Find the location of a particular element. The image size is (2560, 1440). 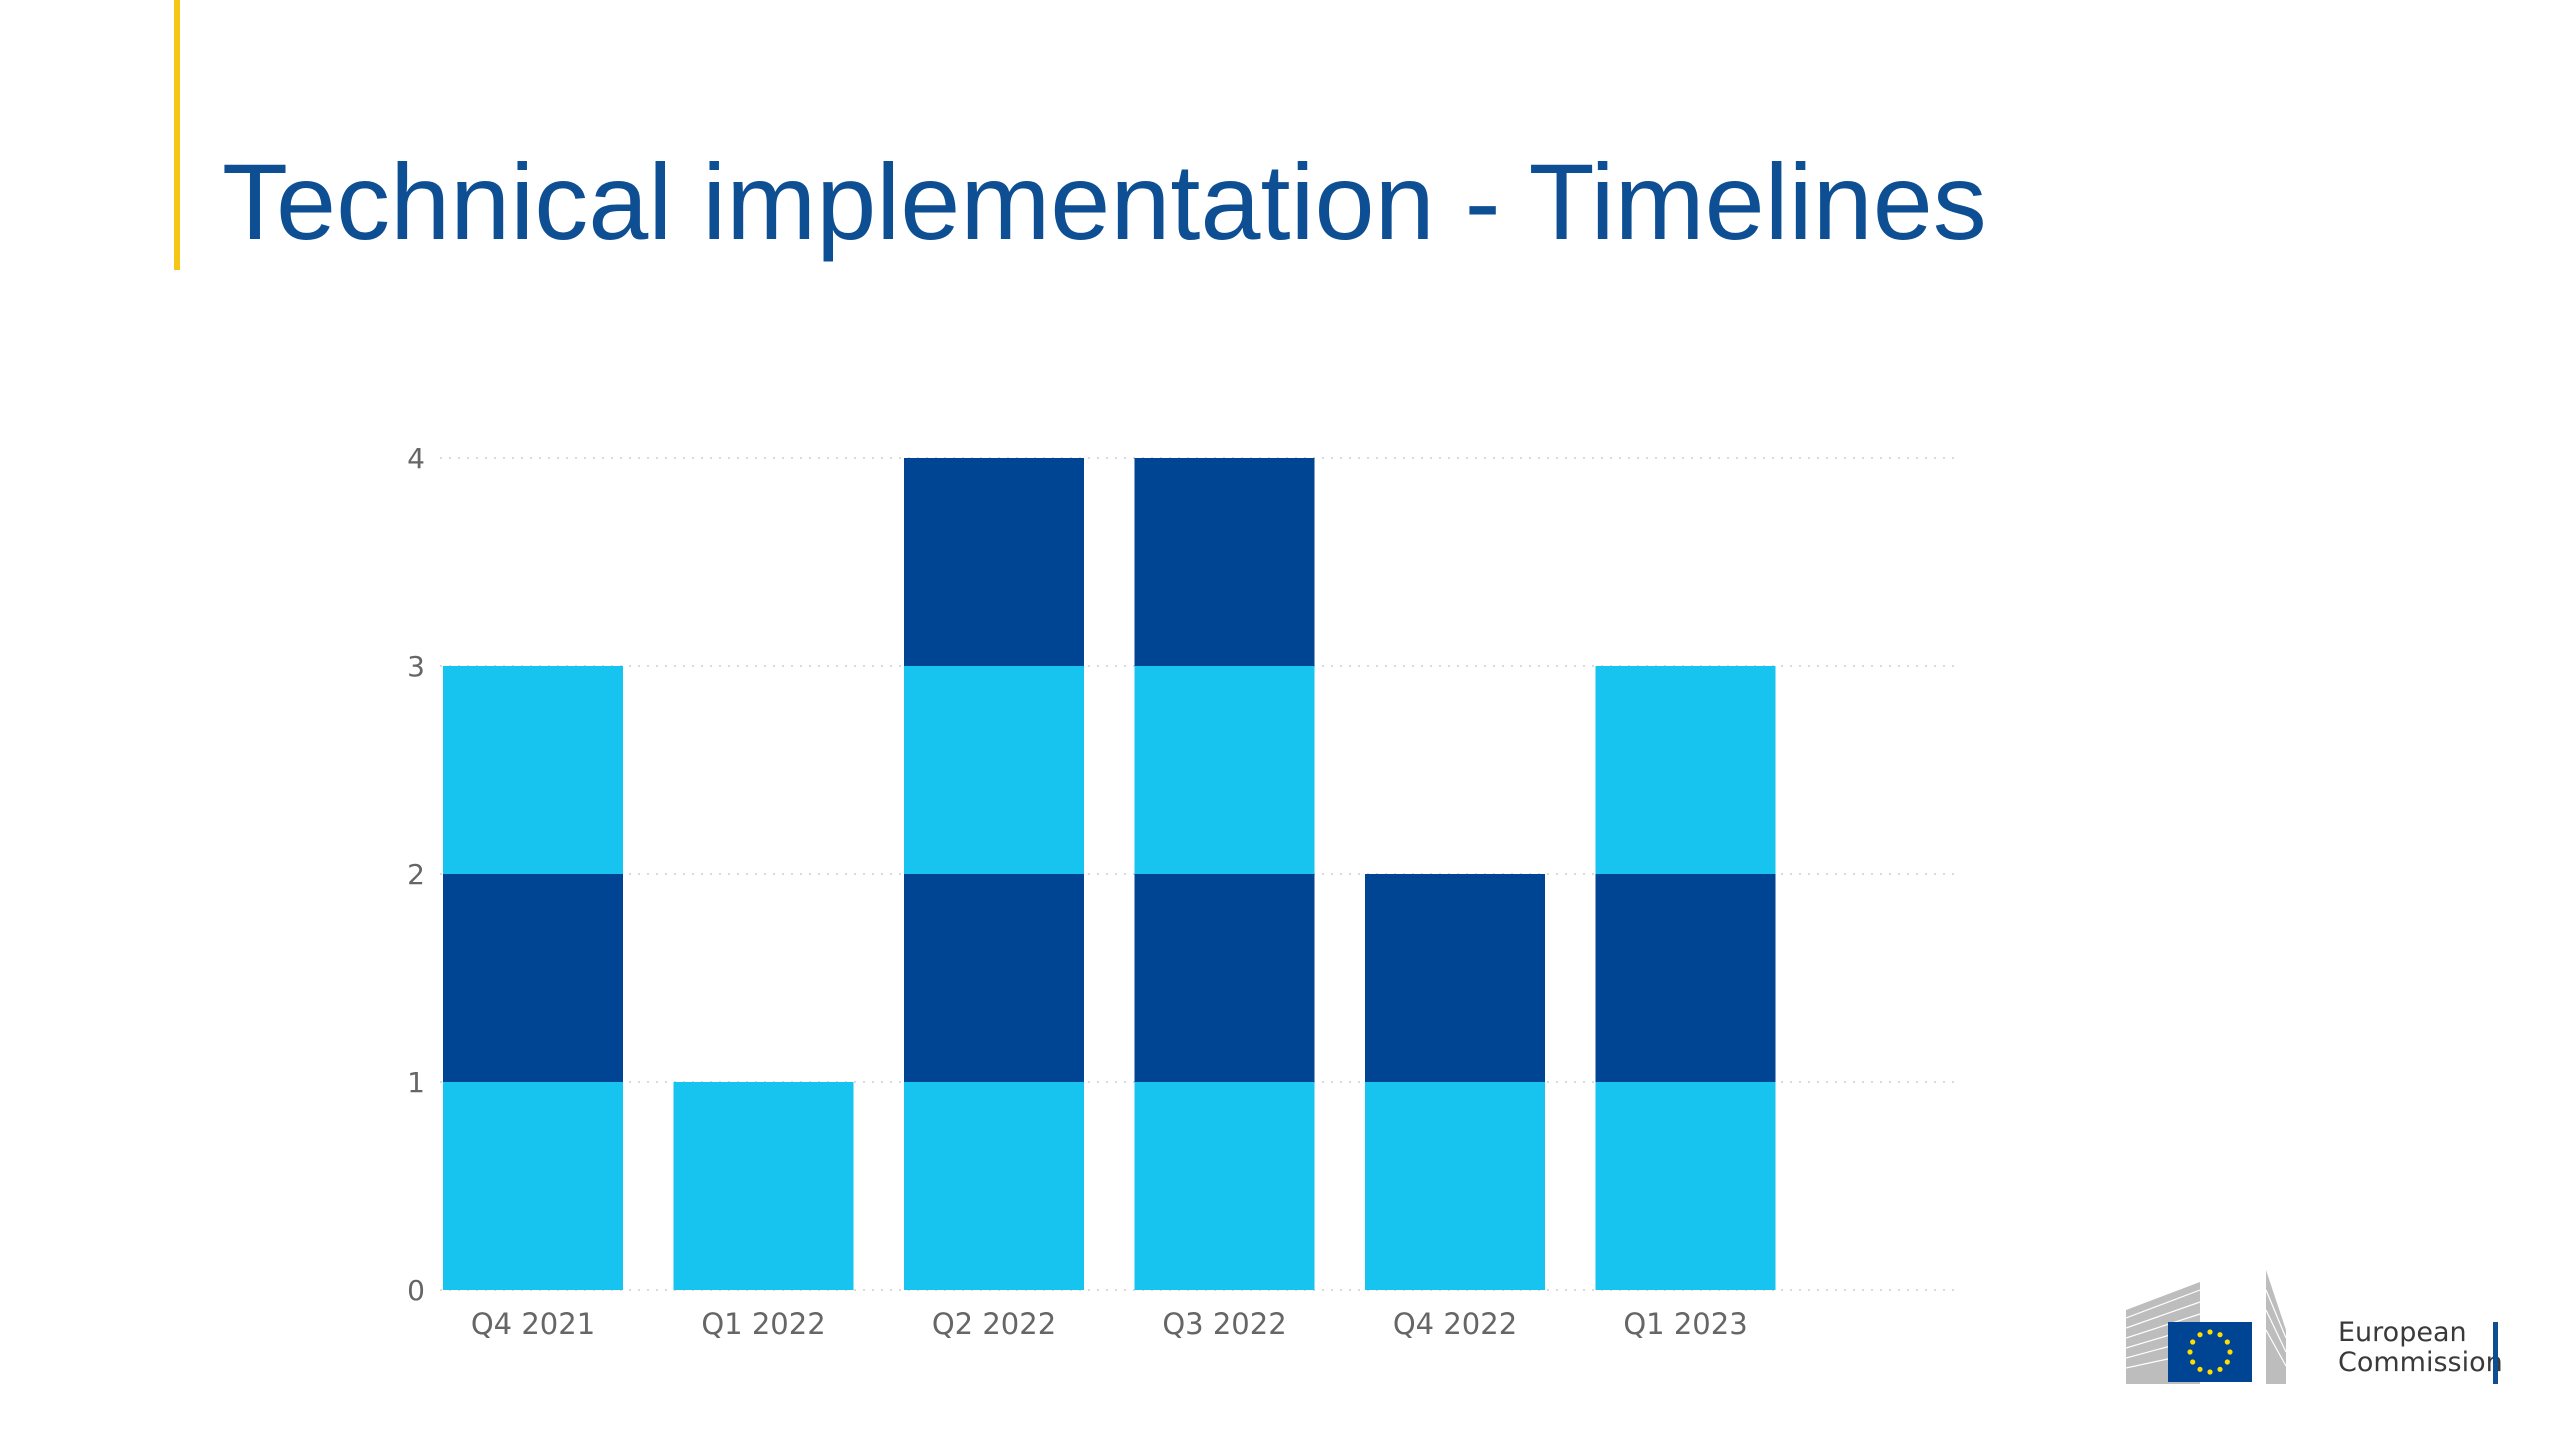

x-tick-label: Q2 2022 is located at coordinates (994, 1324).